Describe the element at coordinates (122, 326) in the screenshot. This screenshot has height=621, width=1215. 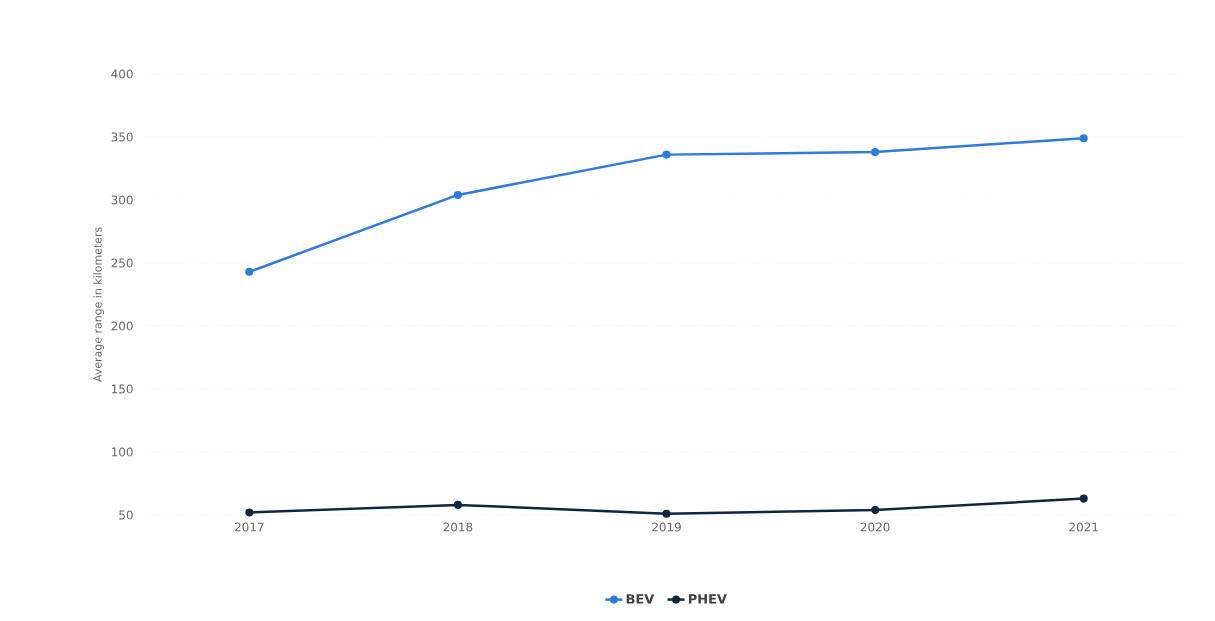
I see `y-tick-label: 200` at that location.